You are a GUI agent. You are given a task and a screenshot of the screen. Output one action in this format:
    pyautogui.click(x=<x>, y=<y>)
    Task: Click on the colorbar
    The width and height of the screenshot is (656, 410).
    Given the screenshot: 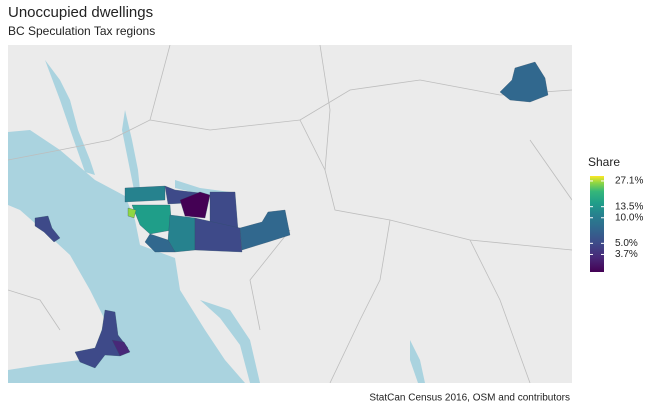 What is the action you would take?
    pyautogui.click(x=597, y=224)
    